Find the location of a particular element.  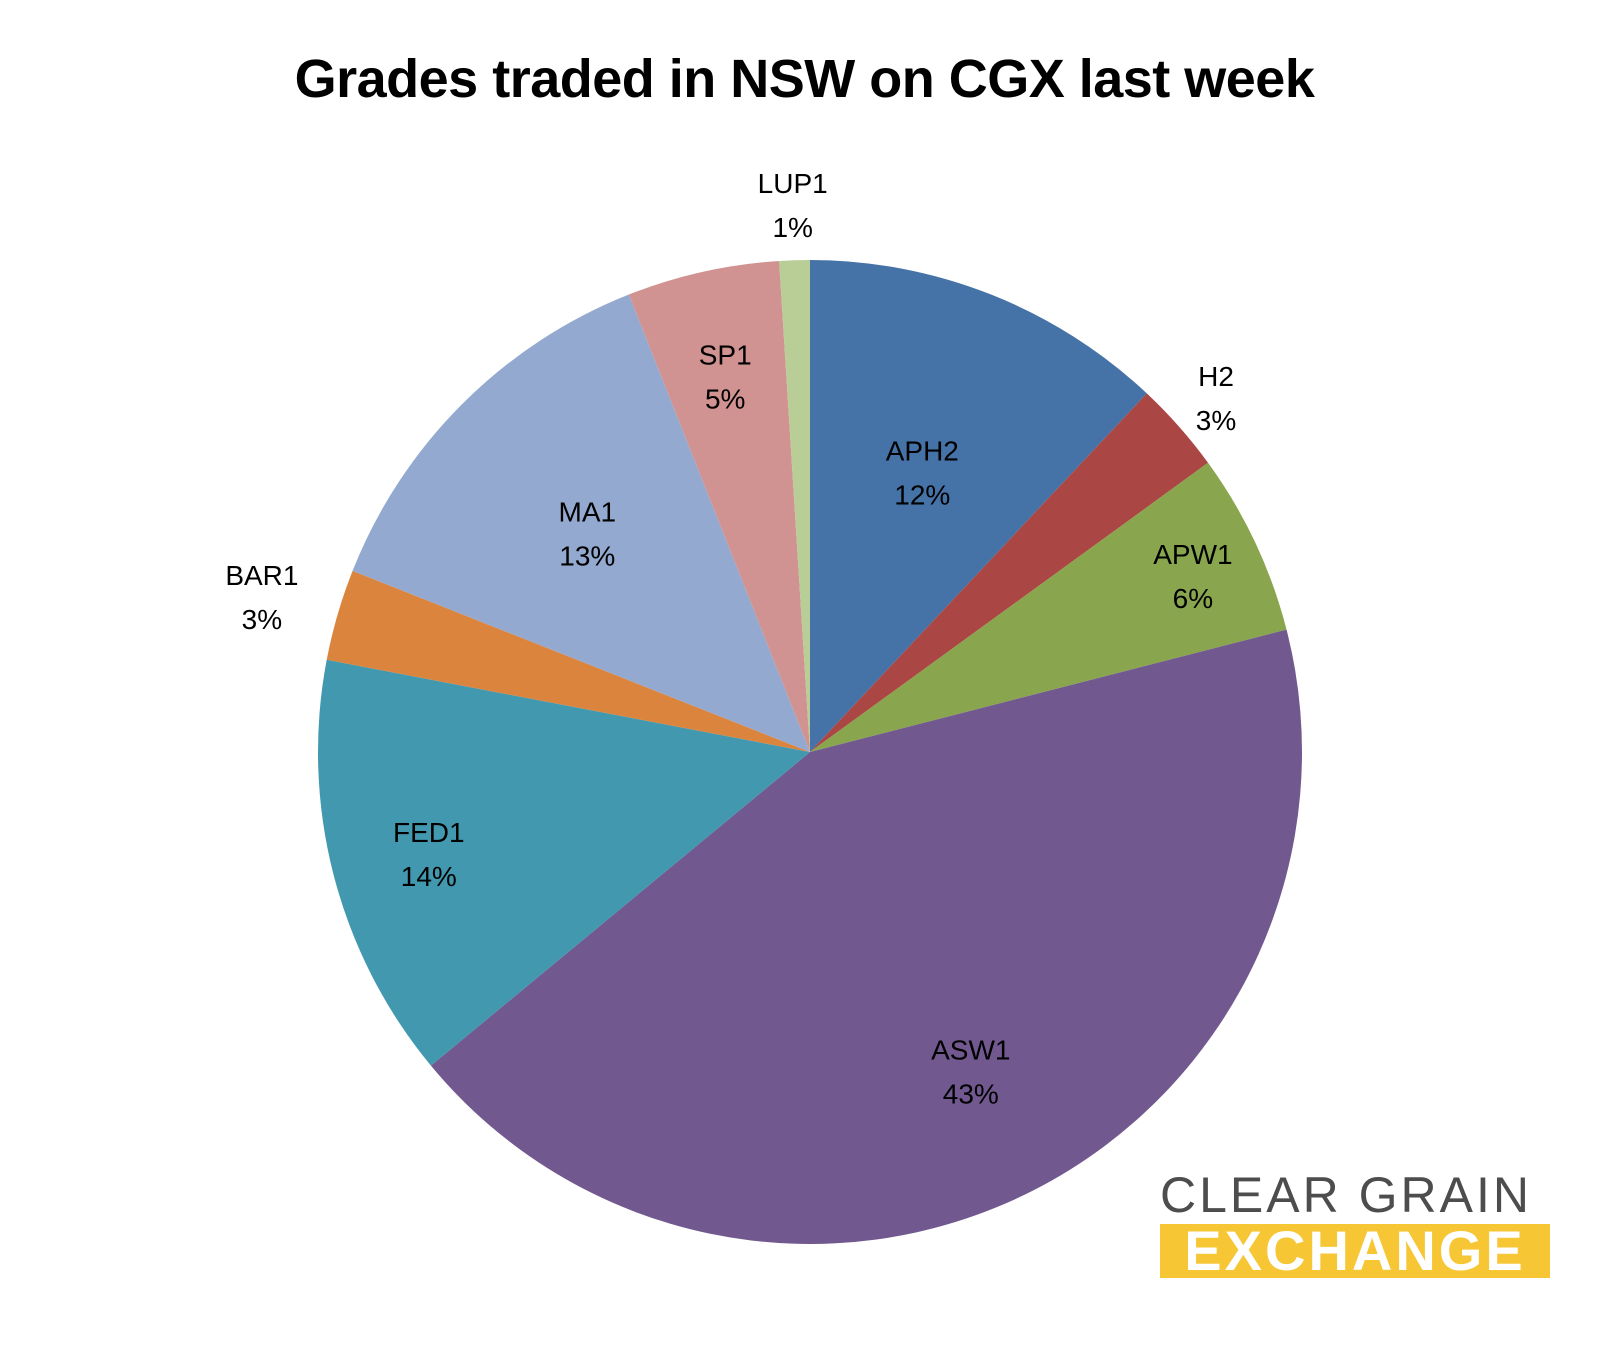

slice-value-asw1: 43% is located at coordinates (971, 1094).